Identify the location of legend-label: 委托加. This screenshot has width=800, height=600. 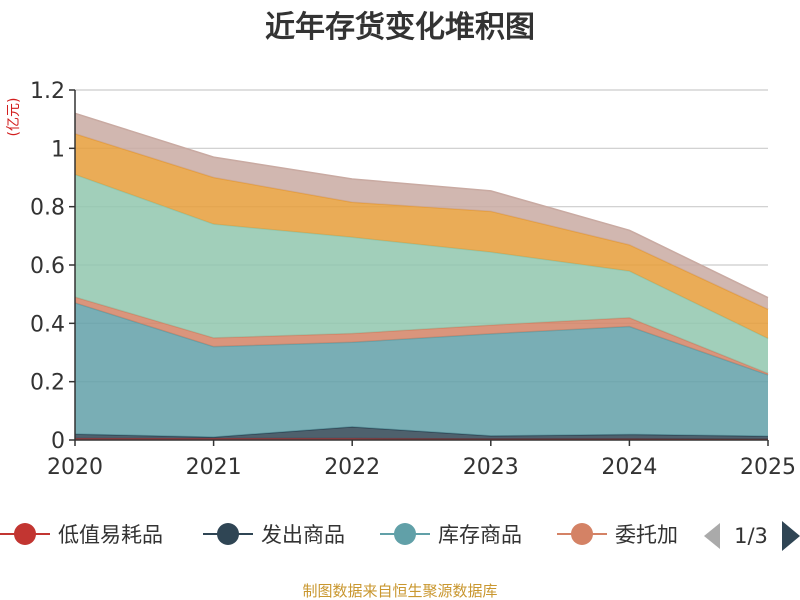
(646, 535).